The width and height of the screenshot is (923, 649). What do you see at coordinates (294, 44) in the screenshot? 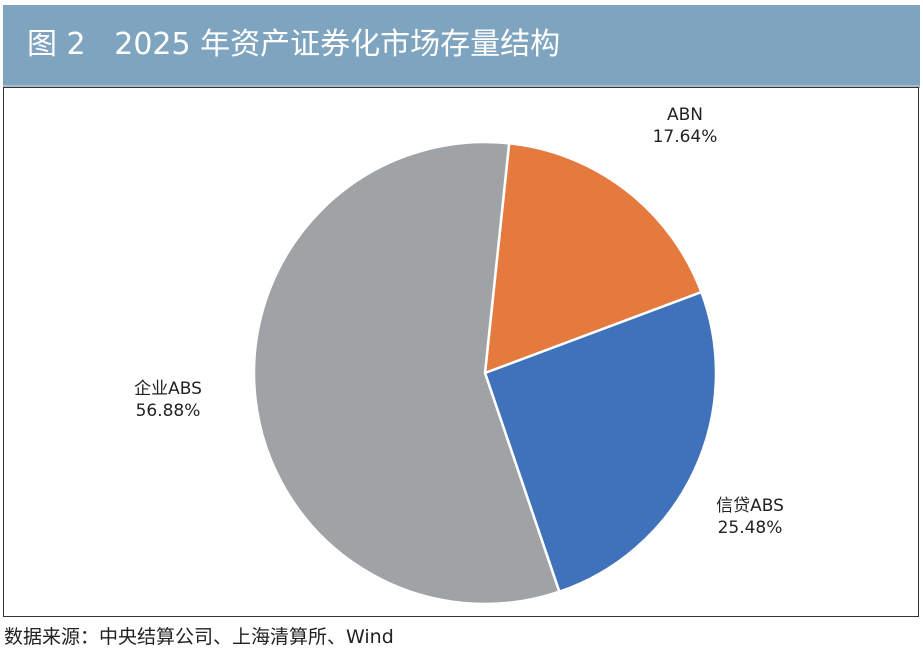
I see `chart-title: 图 2 2025 年资产证券化市场存量结构` at bounding box center [294, 44].